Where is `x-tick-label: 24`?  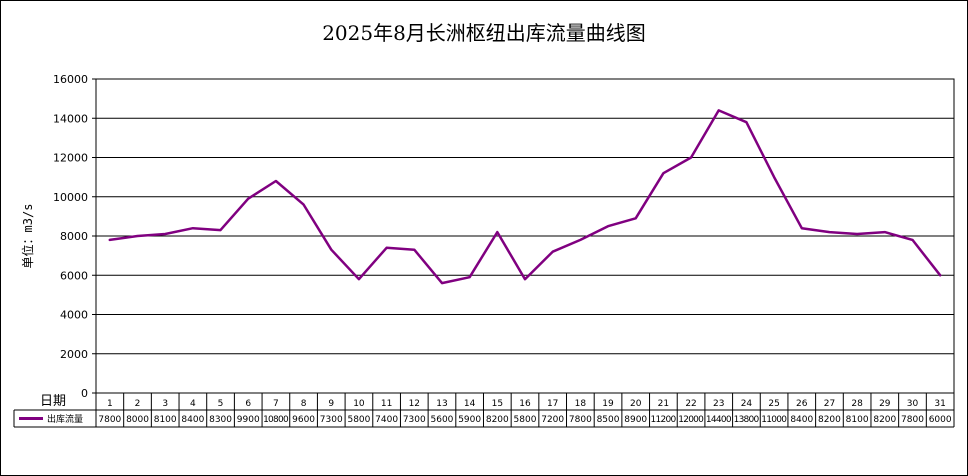 x-tick-label: 24 is located at coordinates (747, 404).